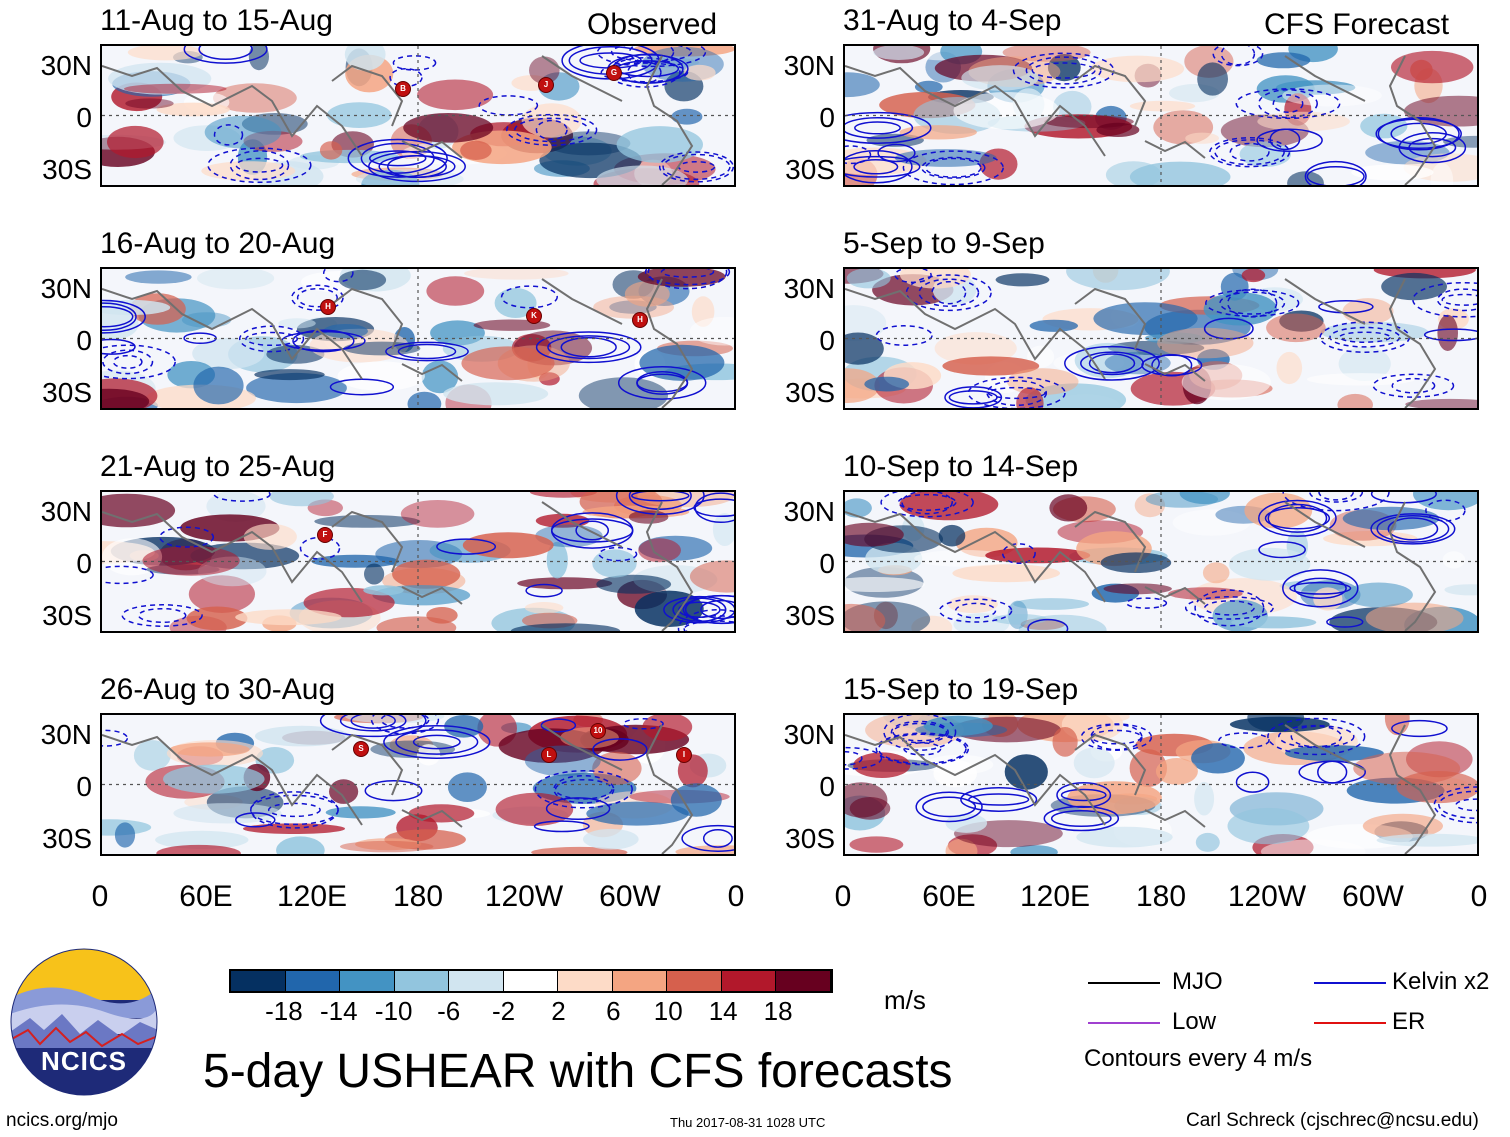 The width and height of the screenshot is (1510, 1137). Describe the element at coordinates (216, 20) in the screenshot. I see `left-panel-title: 11-Aug to 15-Aug` at that location.